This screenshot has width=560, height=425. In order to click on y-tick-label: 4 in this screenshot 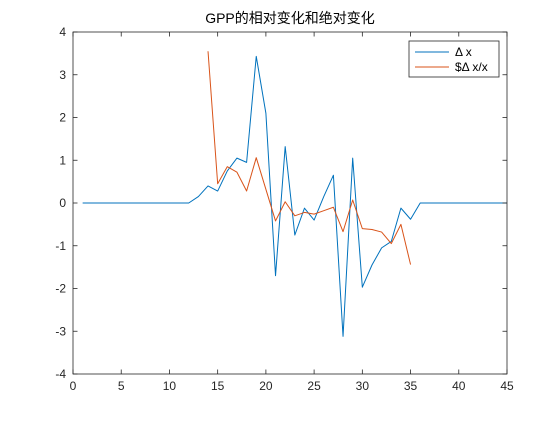, I will do `click(62, 32)`.